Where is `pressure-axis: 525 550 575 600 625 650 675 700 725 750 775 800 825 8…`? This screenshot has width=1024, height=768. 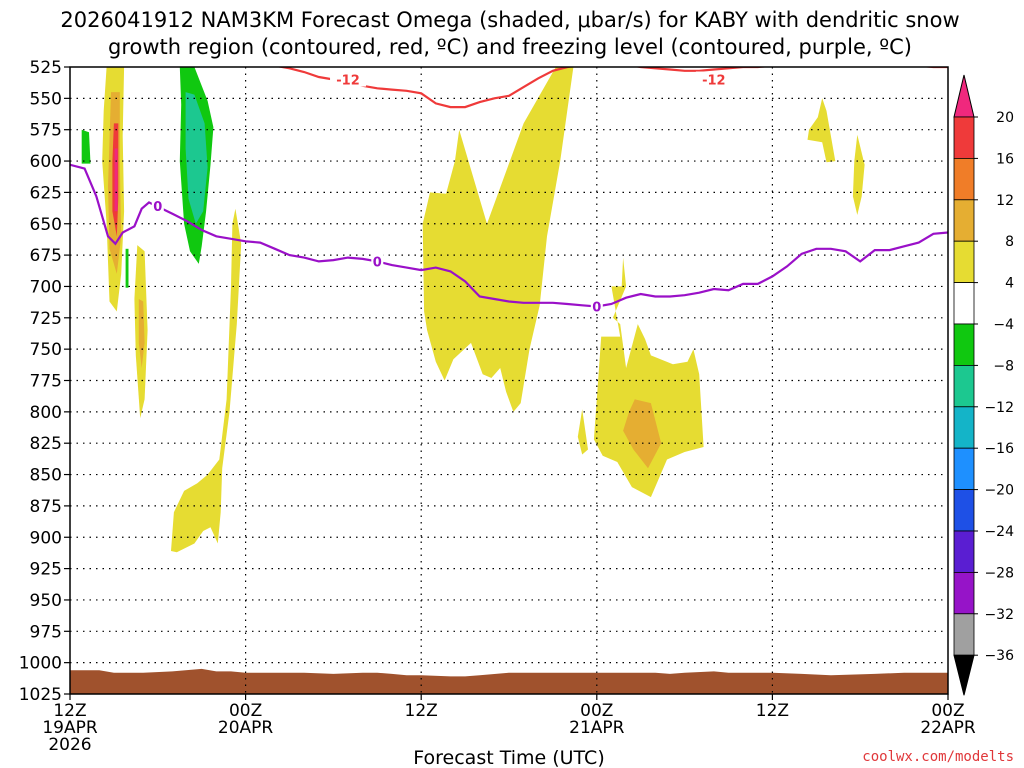 pressure-axis: 525 550 575 600 625 650 675 700 725 750 775 800 825 8… is located at coordinates (44, 381).